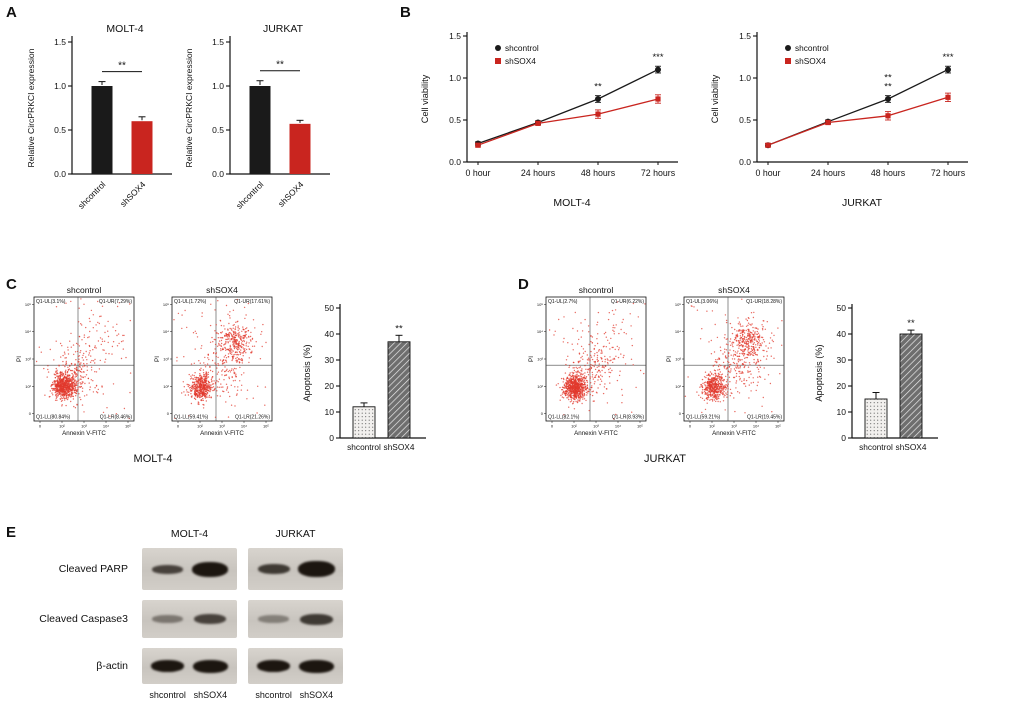  Describe the element at coordinates (538, 173) in the screenshot. I see `svg-text: 24 hours` at that location.